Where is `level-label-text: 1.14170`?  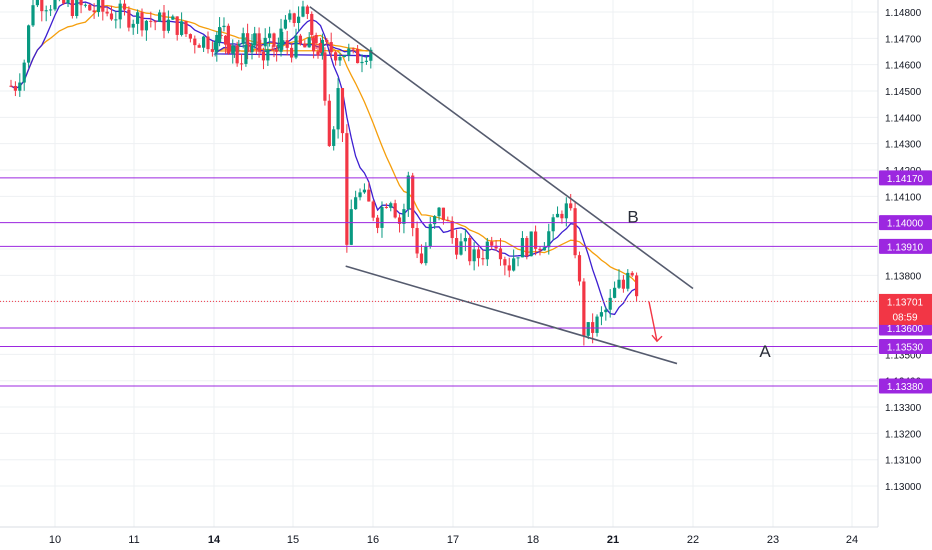 level-label-text: 1.14170 is located at coordinates (905, 179).